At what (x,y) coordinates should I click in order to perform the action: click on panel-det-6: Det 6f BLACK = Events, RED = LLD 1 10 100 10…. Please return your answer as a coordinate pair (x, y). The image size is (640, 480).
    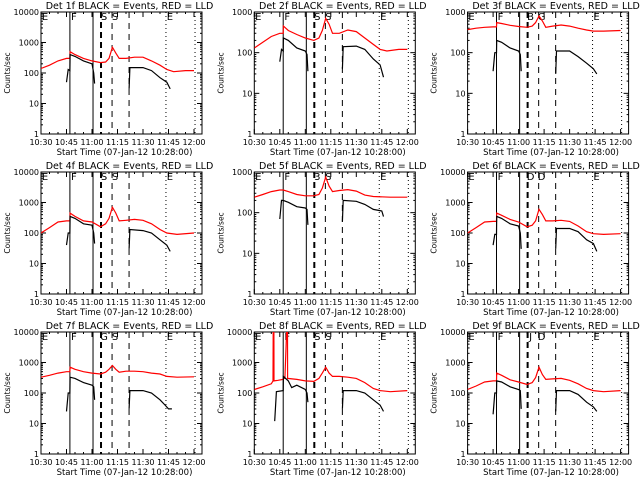
    Looking at the image, I should click on (535, 239).